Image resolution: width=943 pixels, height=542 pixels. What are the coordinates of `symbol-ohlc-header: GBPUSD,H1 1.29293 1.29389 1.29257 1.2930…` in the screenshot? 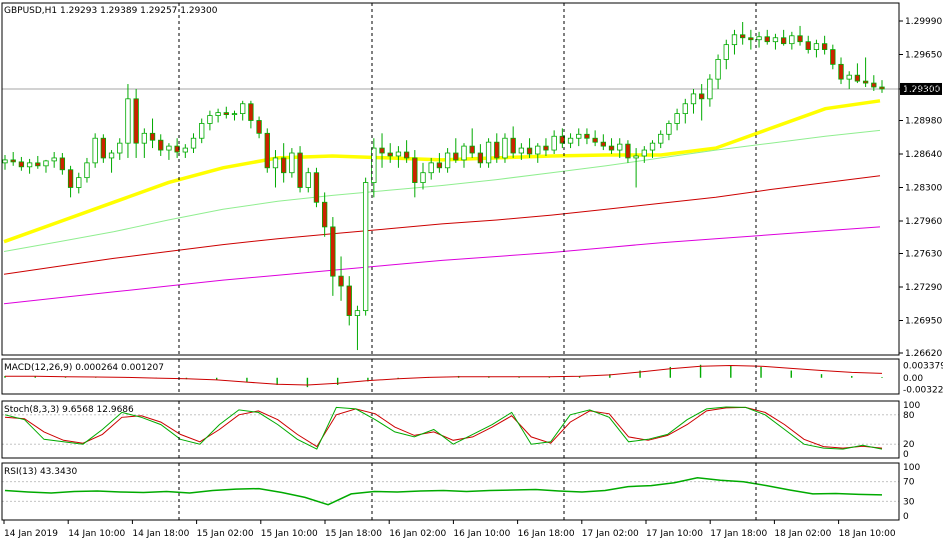 It's located at (111, 11).